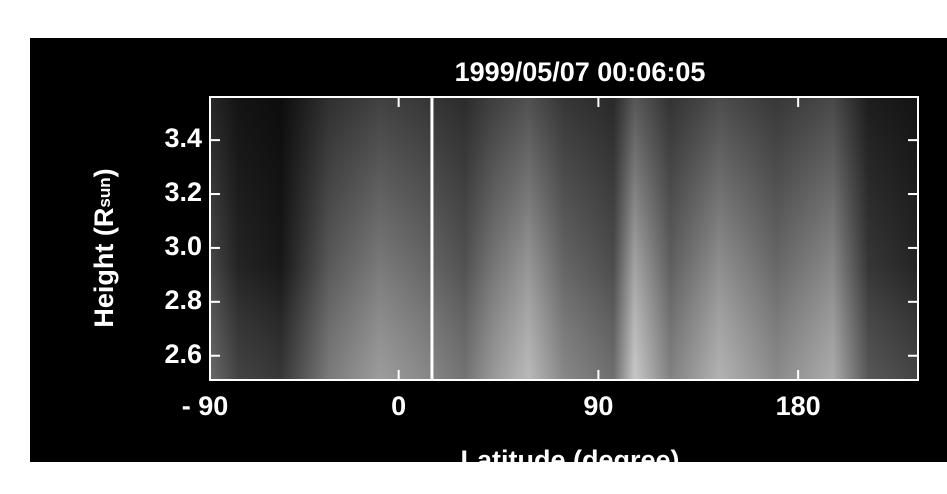 The width and height of the screenshot is (947, 494). What do you see at coordinates (183, 300) in the screenshot?
I see `y-tick-label: 2.8` at bounding box center [183, 300].